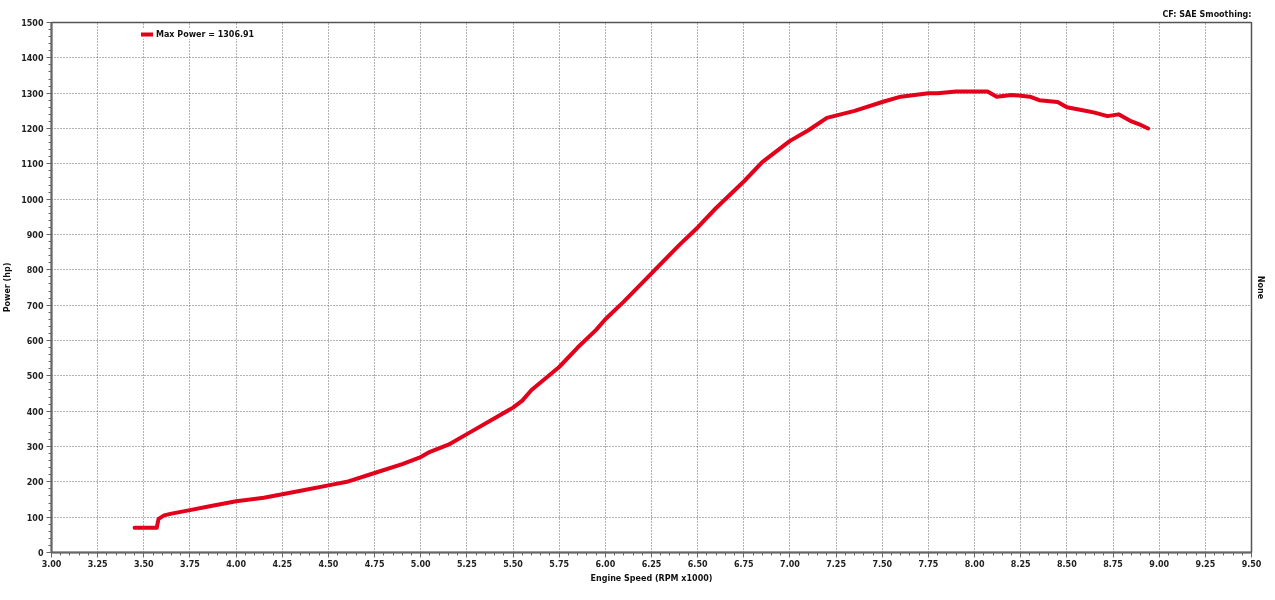 The height and width of the screenshot is (600, 1275). What do you see at coordinates (697, 564) in the screenshot?
I see `x-tick-label: 6.50` at bounding box center [697, 564].